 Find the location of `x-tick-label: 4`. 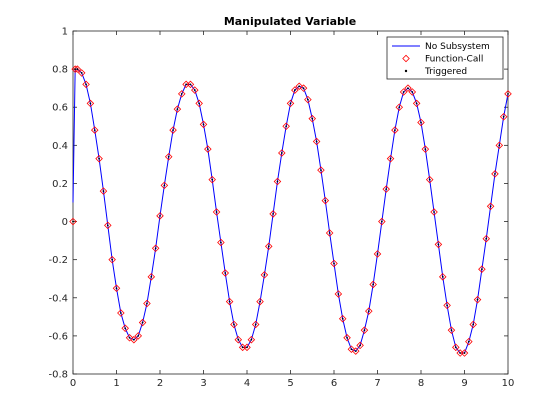

x-tick-label: 4 is located at coordinates (247, 383).